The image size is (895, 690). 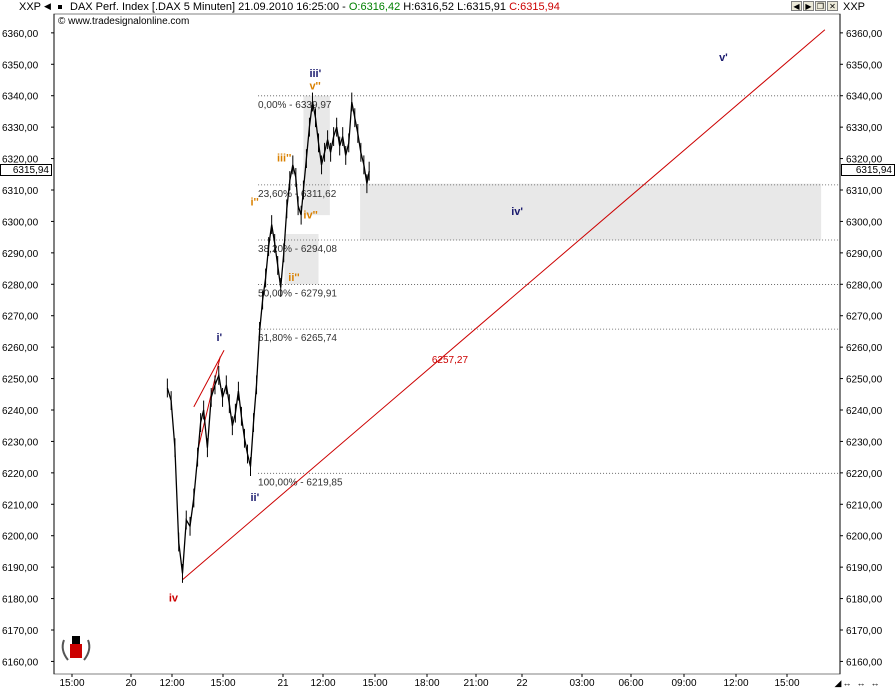 What do you see at coordinates (864, 65) in the screenshot?
I see `y-tick-label-right-1: 6350,00` at bounding box center [864, 65].